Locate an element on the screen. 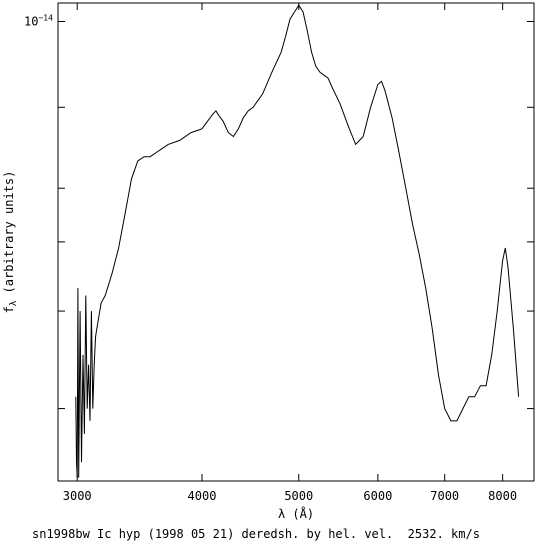  x-axis-label: λ (Å) is located at coordinates (296, 513).